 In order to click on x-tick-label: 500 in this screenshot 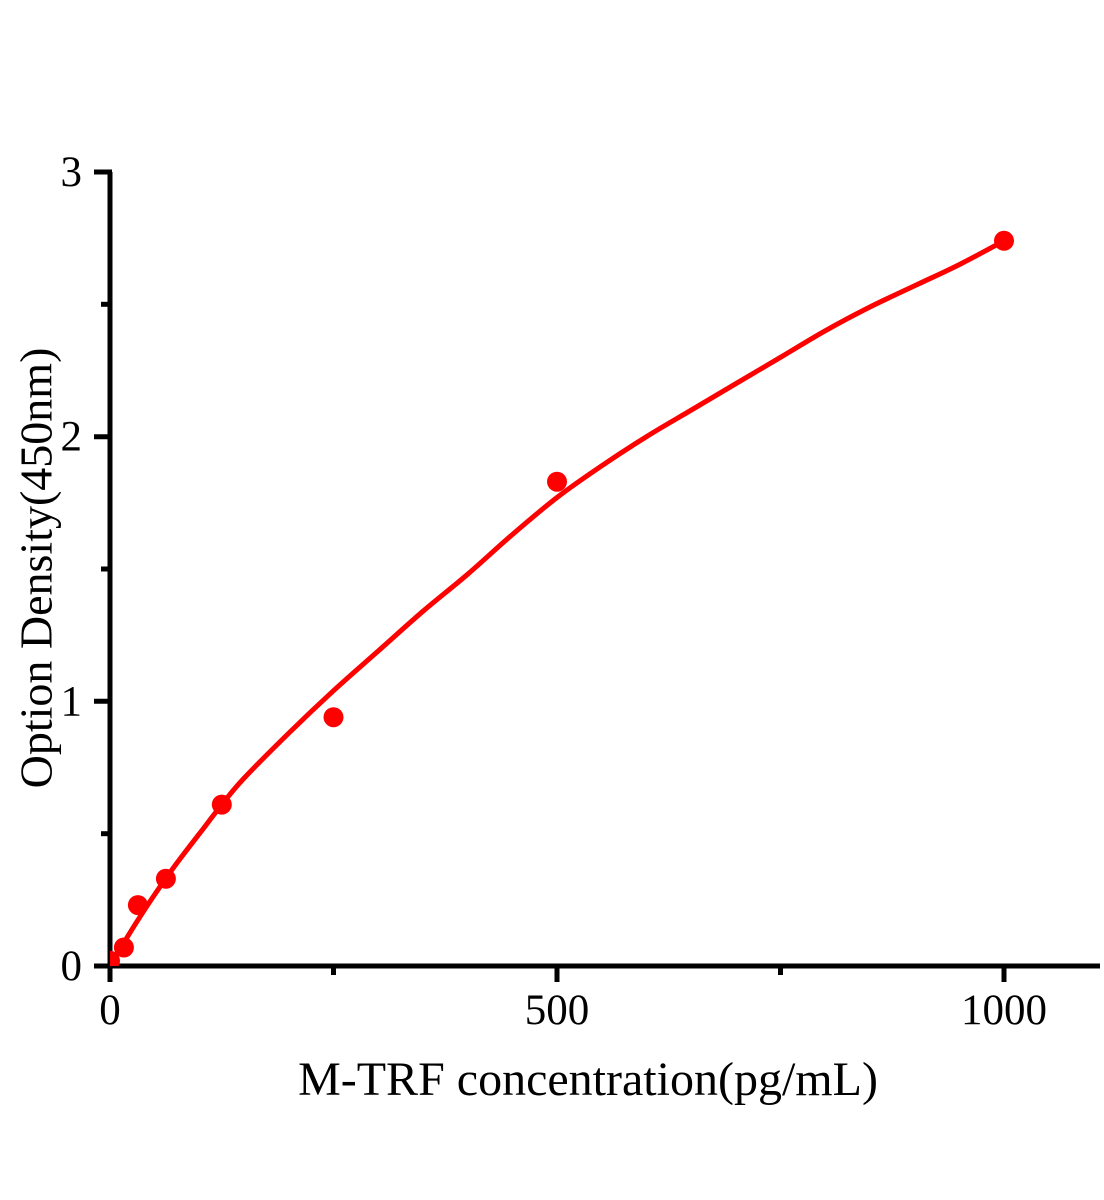, I will do `click(557, 1010)`.